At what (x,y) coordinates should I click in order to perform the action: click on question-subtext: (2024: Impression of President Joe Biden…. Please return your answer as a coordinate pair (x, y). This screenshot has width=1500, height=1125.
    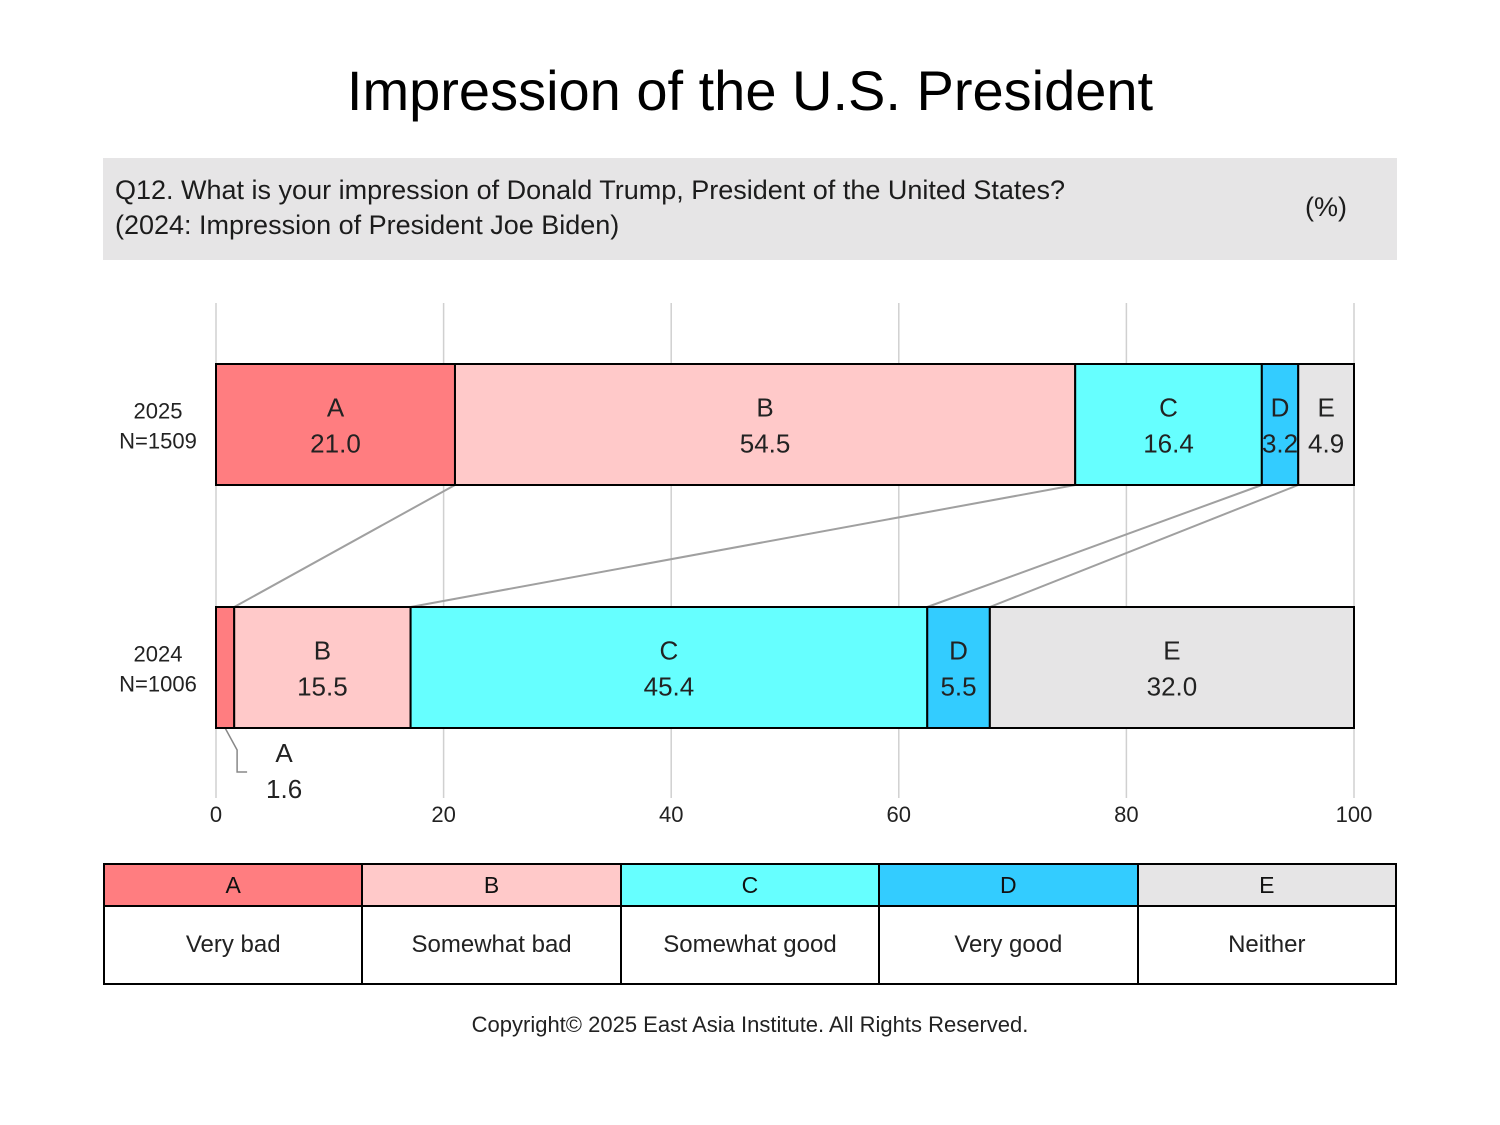
    Looking at the image, I should click on (367, 225).